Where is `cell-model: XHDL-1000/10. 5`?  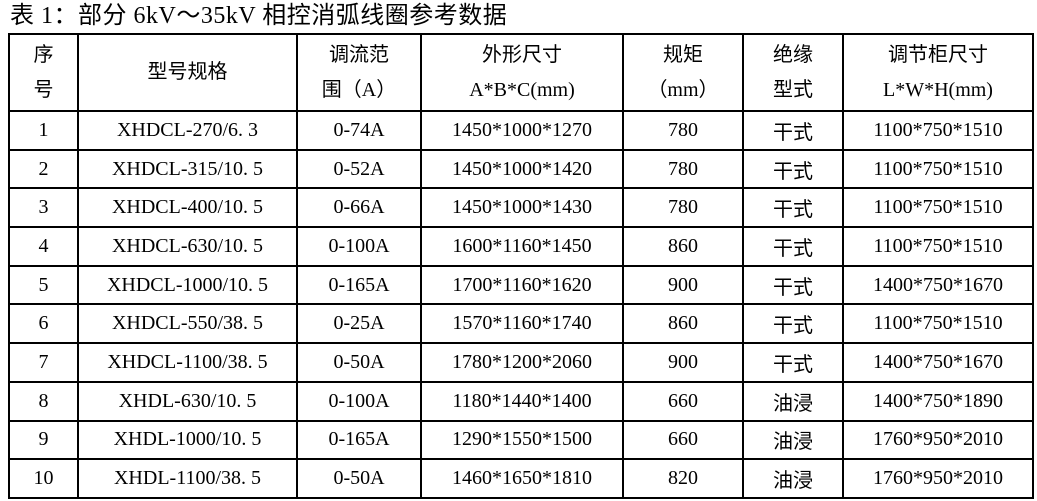 cell-model: XHDL-1000/10. 5 is located at coordinates (187, 440).